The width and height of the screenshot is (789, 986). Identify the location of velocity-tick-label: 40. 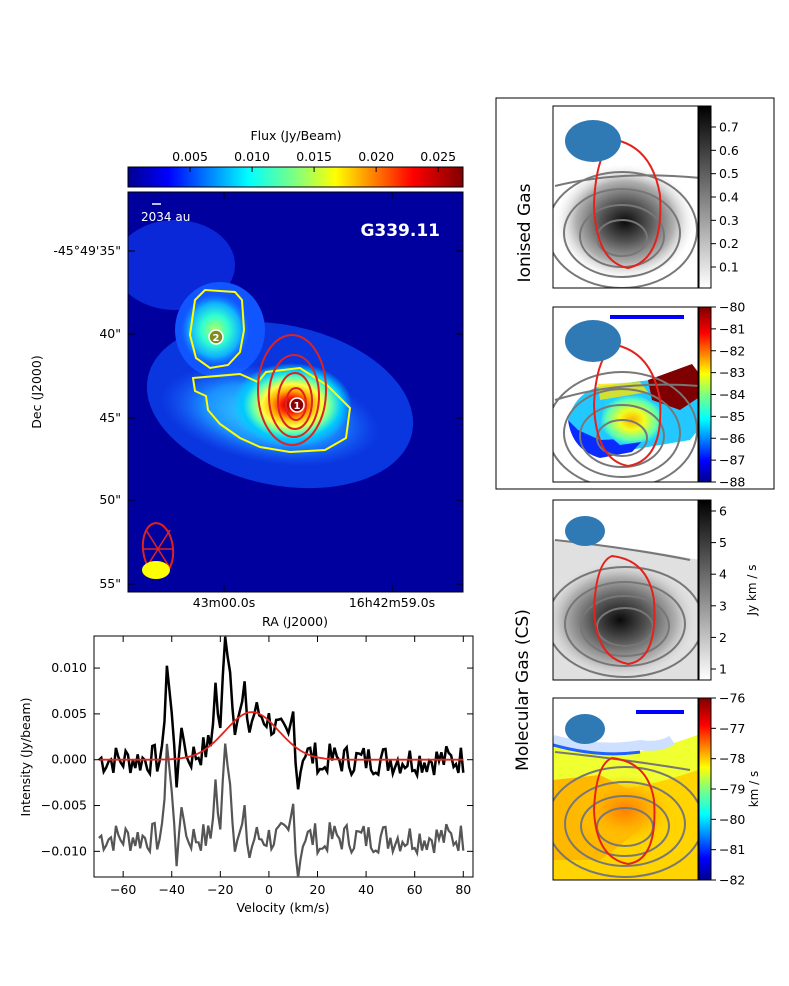
(366, 889).